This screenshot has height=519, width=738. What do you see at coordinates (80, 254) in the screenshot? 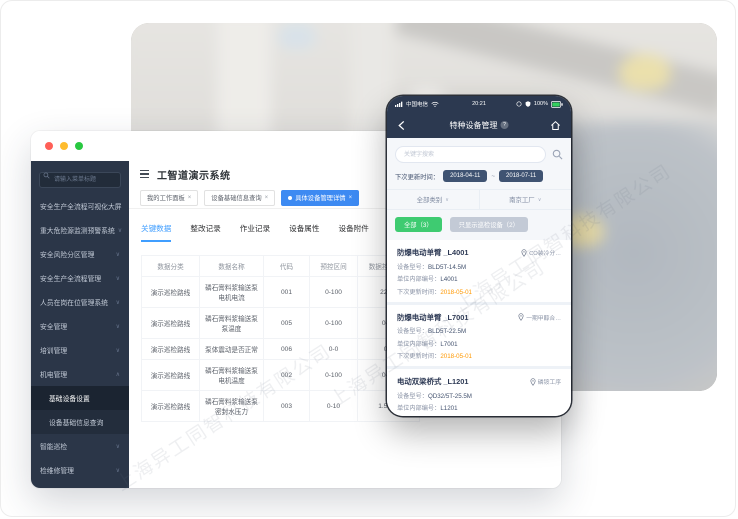
I see `sidebar-item: 安全风险分区管理 ∨` at bounding box center [80, 254].